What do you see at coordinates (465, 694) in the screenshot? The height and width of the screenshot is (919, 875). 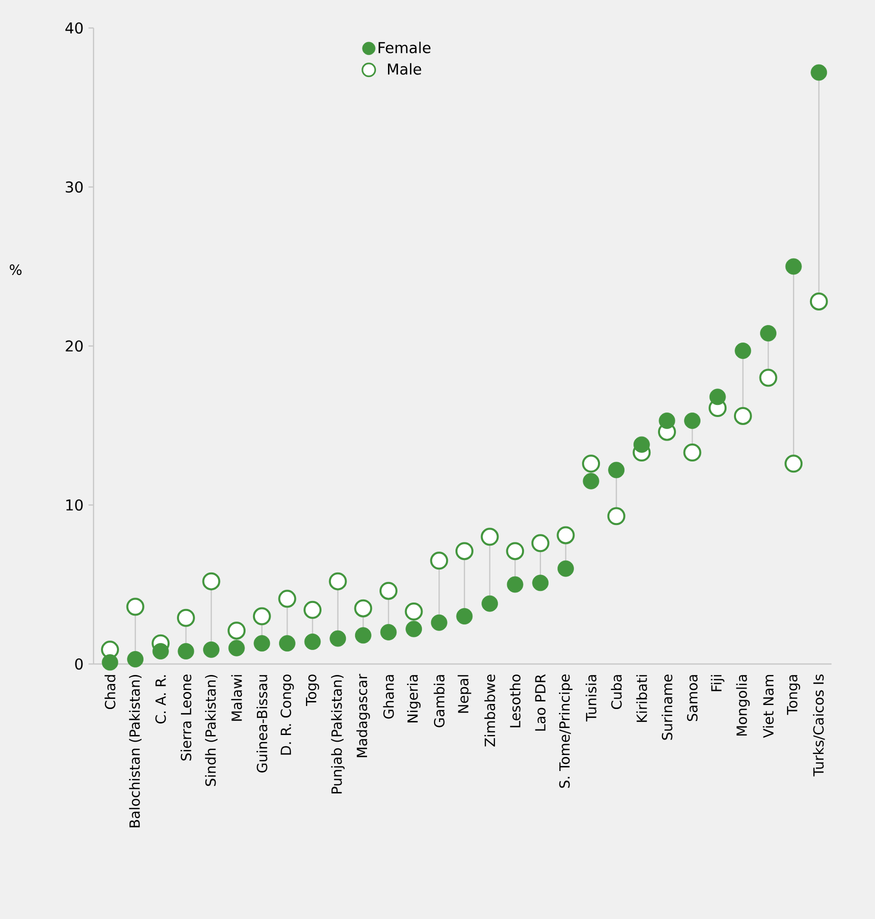 I see `x-tick-label: Nepal` at bounding box center [465, 694].